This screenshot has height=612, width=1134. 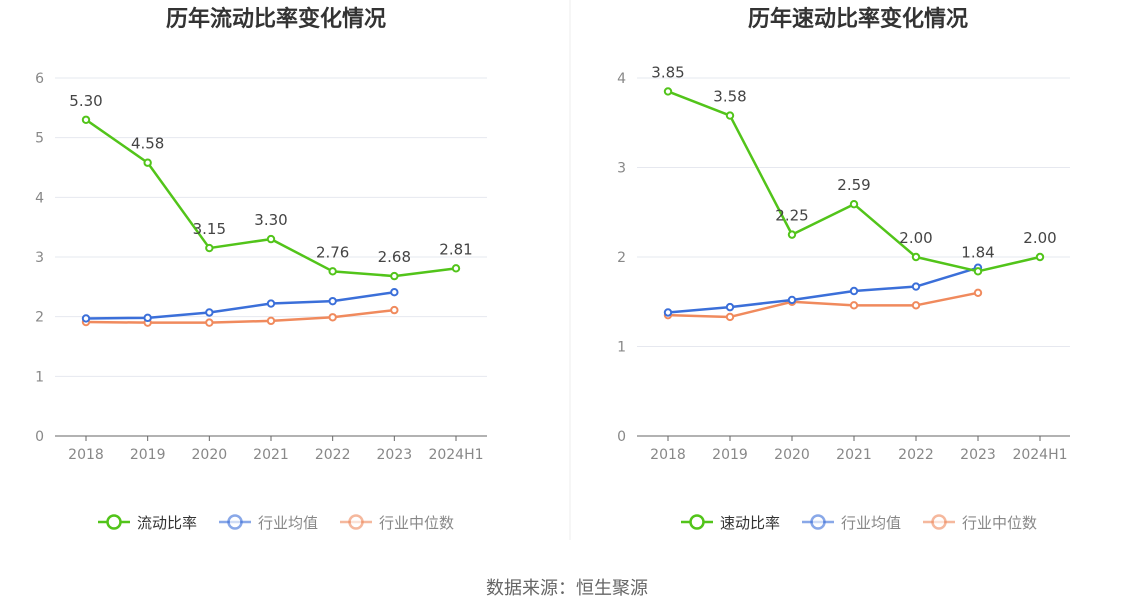 I want to click on legend-item: 速动比率, so click(x=730, y=523).